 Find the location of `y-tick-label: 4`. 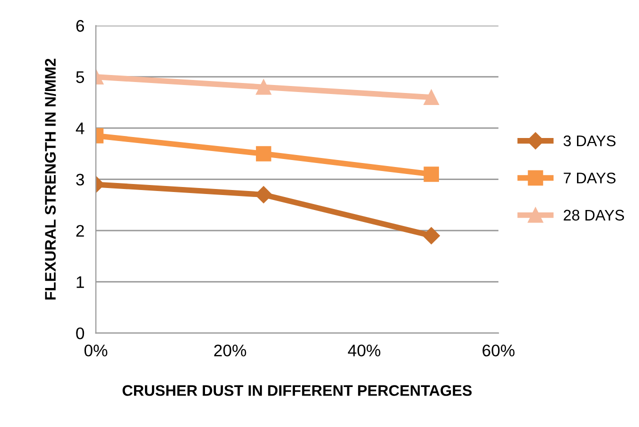

y-tick-label: 4 is located at coordinates (80, 128).